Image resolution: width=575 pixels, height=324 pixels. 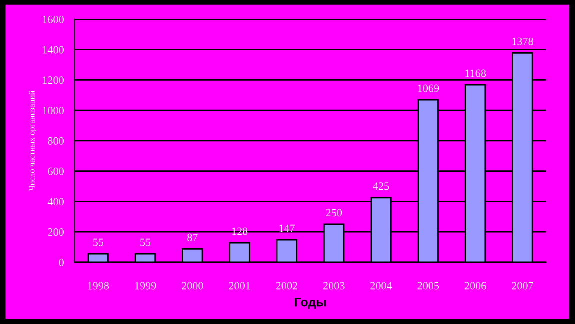 What do you see at coordinates (334, 286) in the screenshot?
I see `x-tick-label: 2003` at bounding box center [334, 286].